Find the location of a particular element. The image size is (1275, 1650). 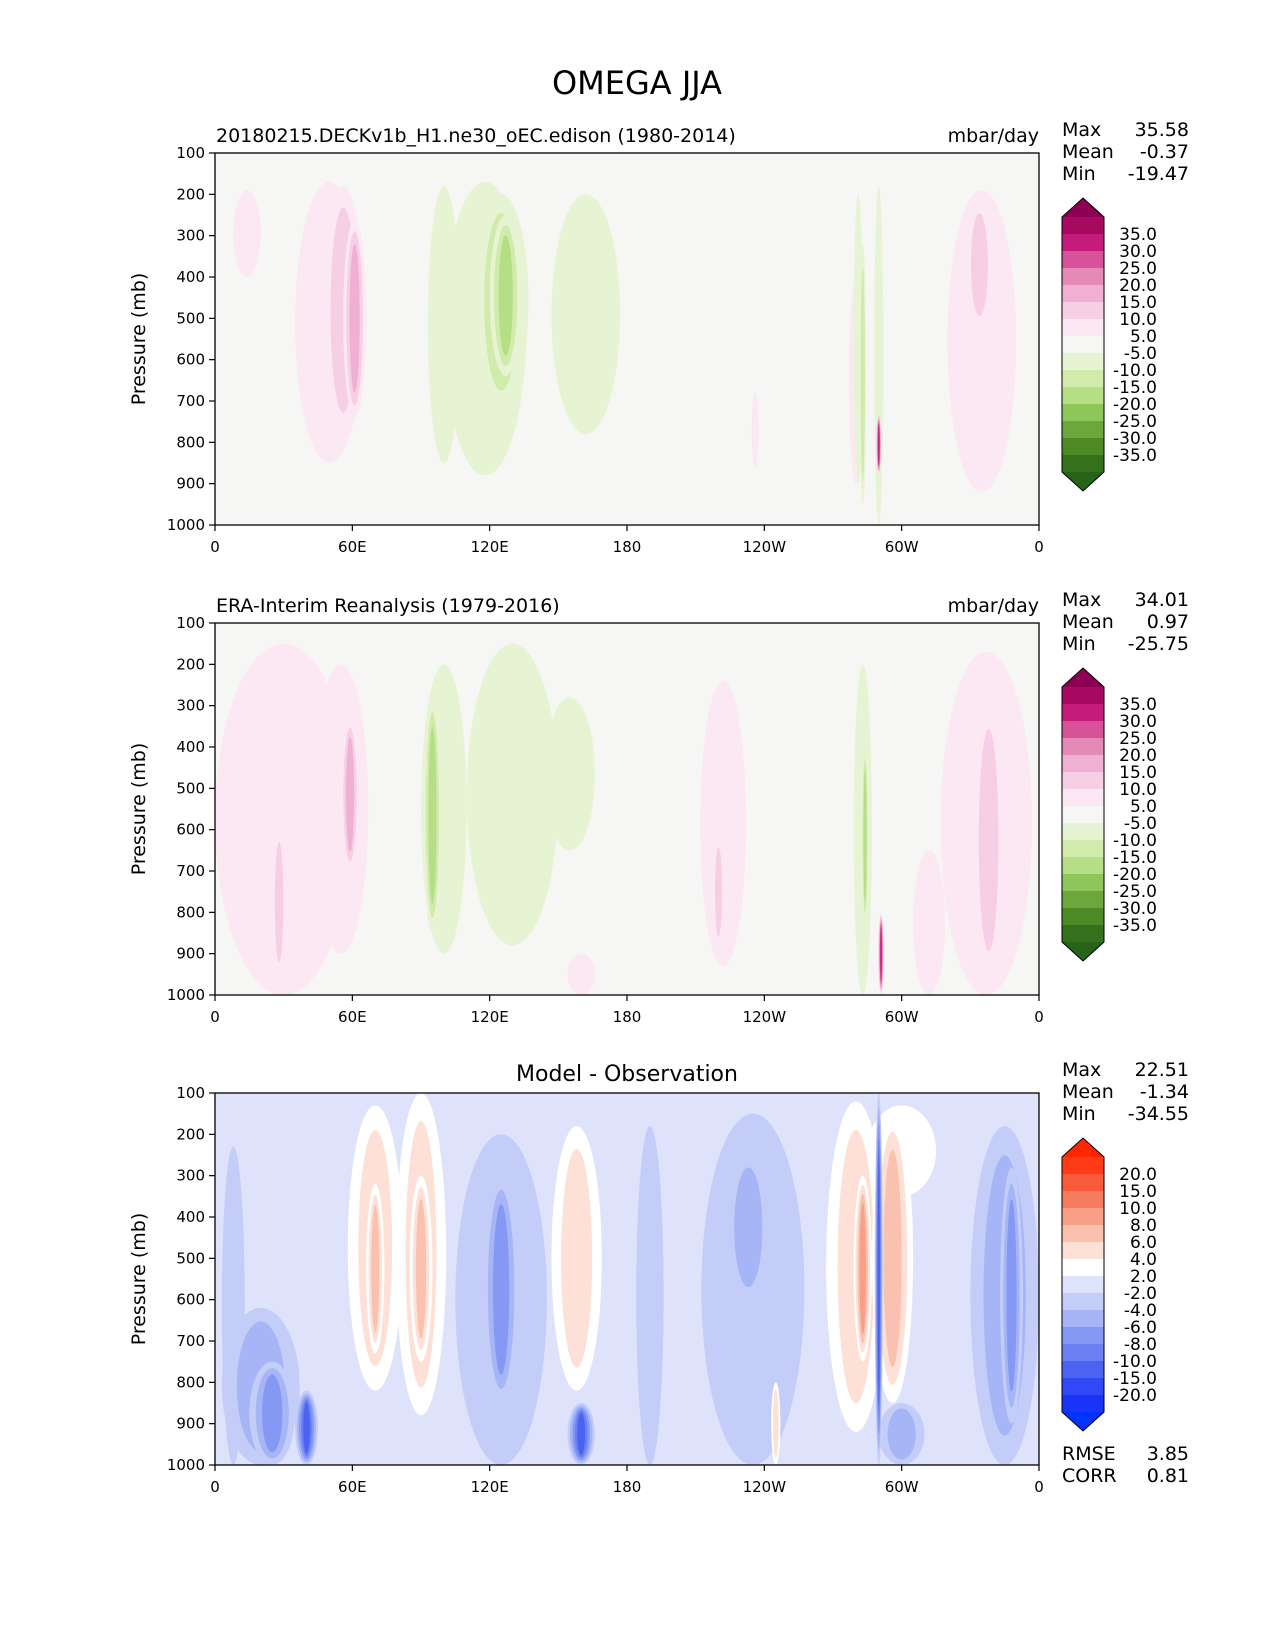

colorbar-label: -8.0 is located at coordinates (1140, 1345).